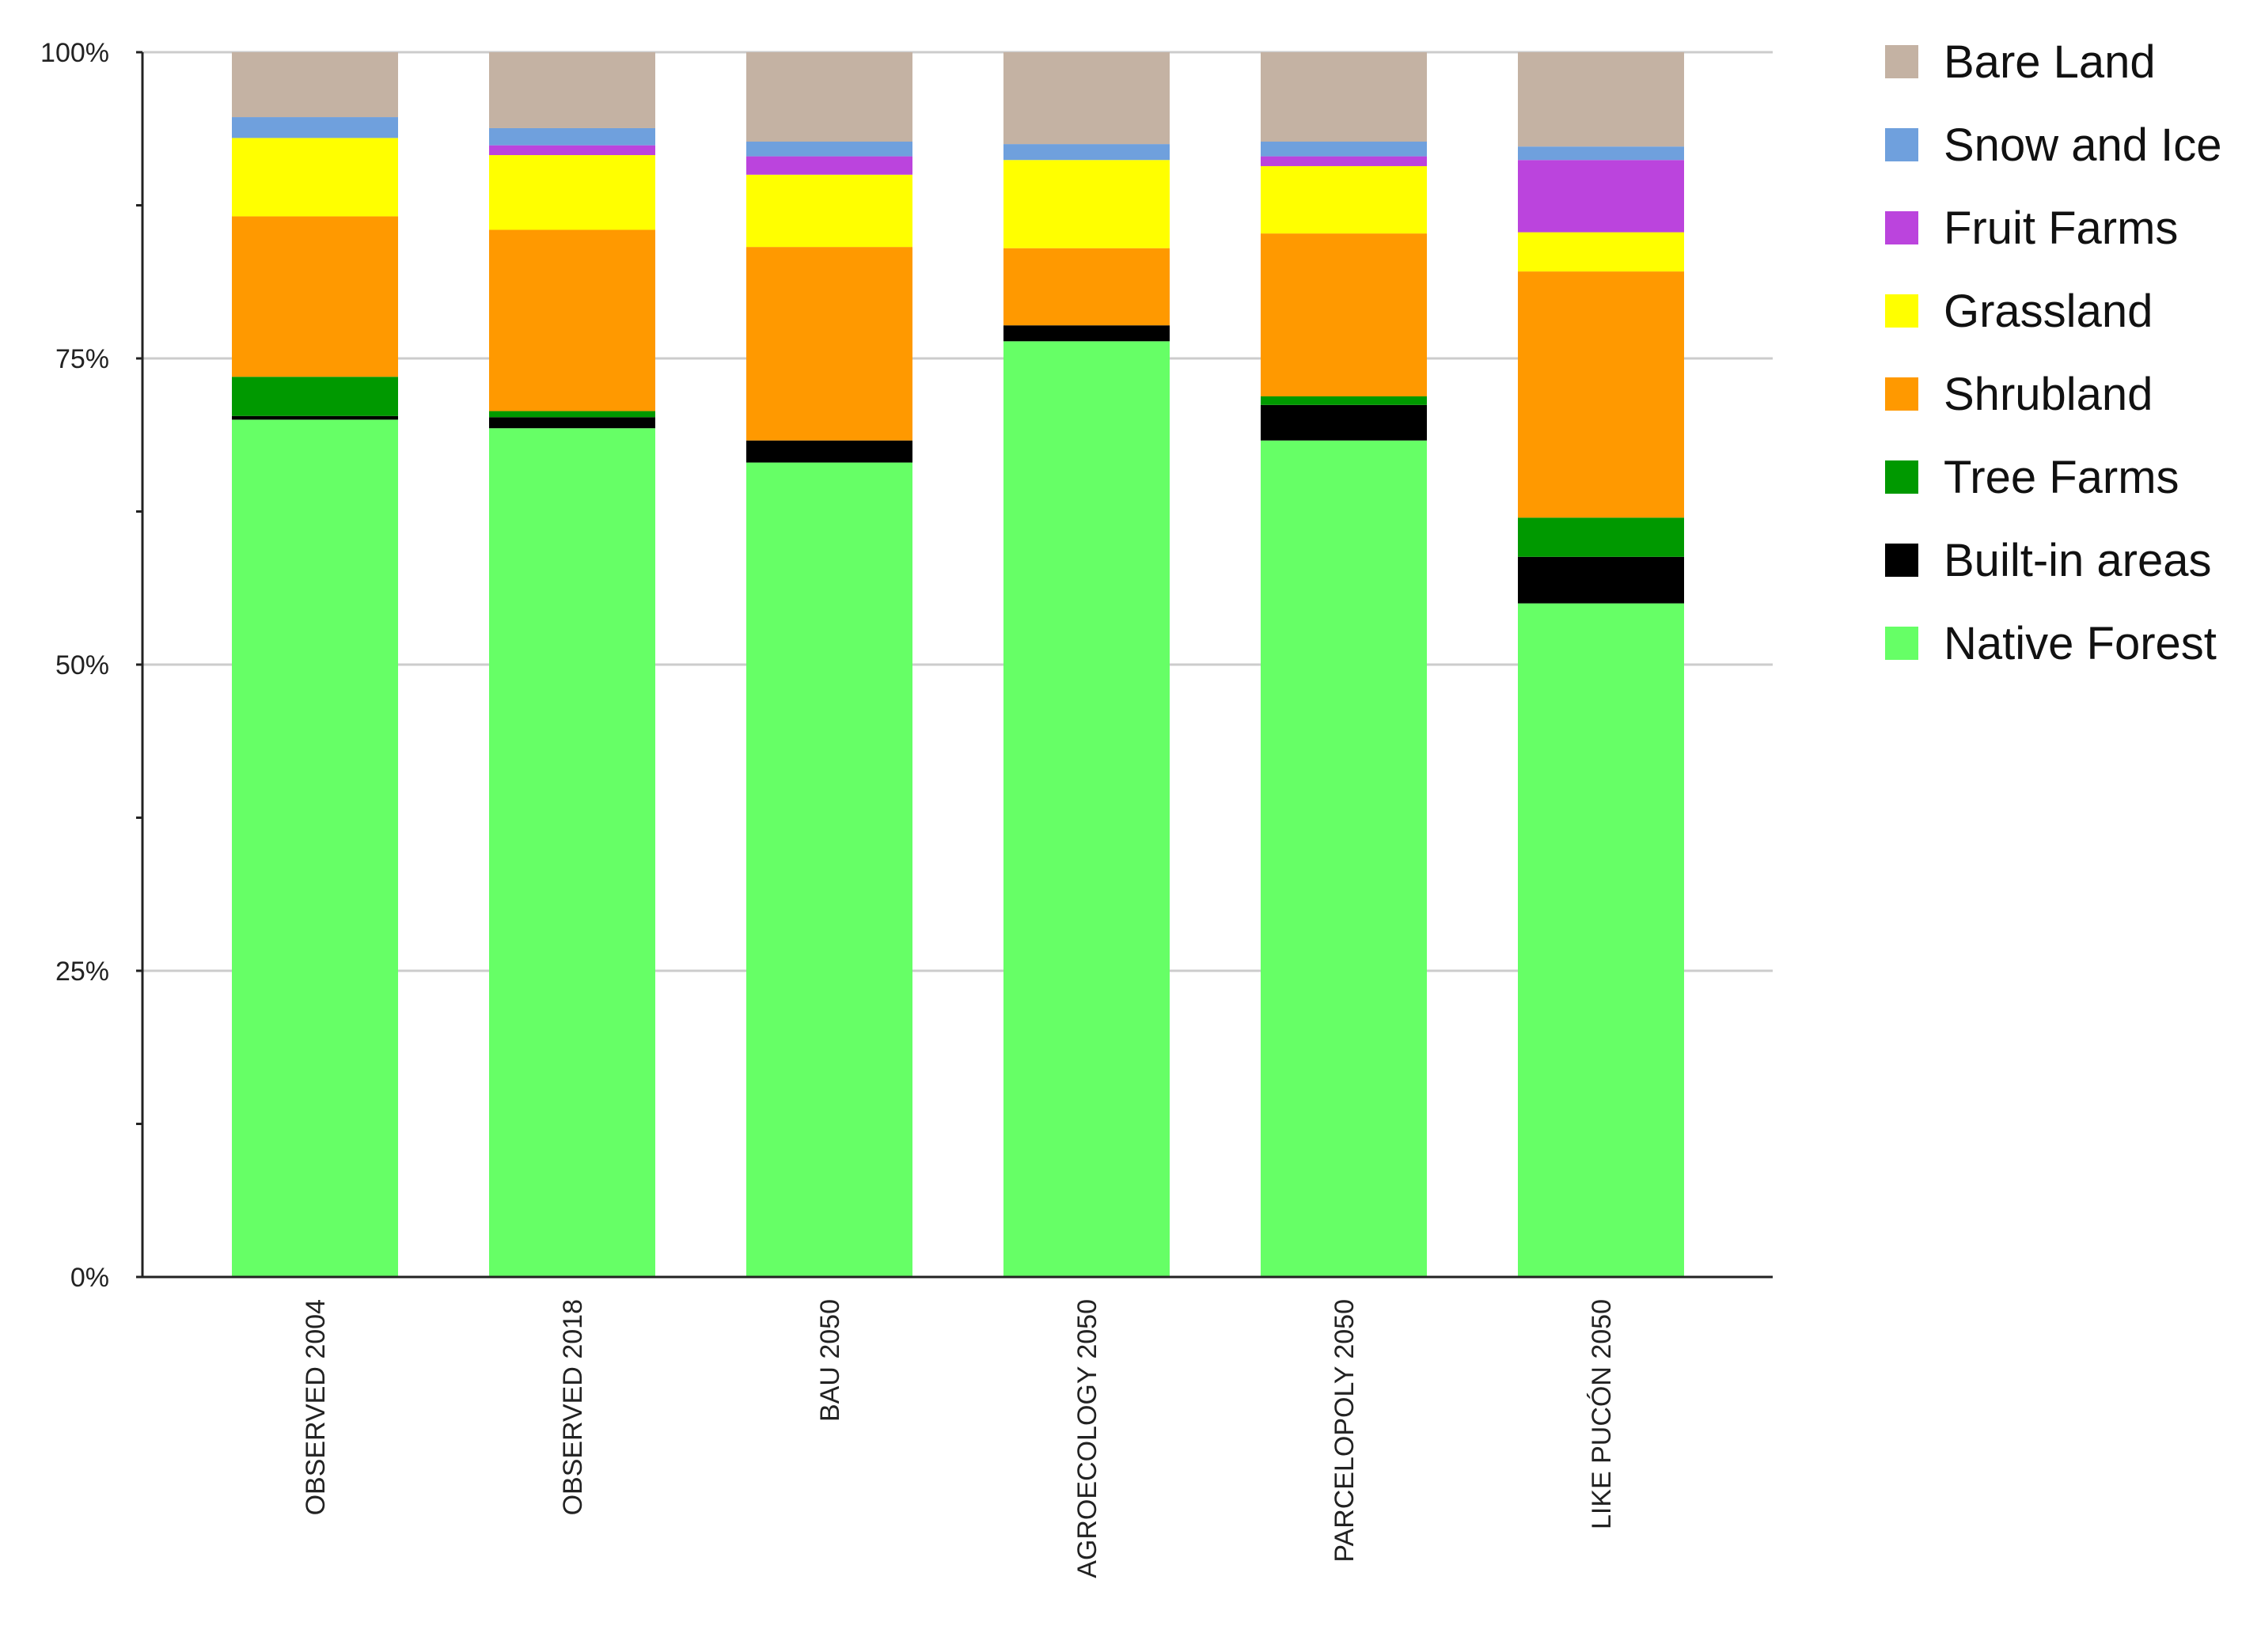  What do you see at coordinates (2061, 477) in the screenshot?
I see `legend-label: Tree Farms` at bounding box center [2061, 477].